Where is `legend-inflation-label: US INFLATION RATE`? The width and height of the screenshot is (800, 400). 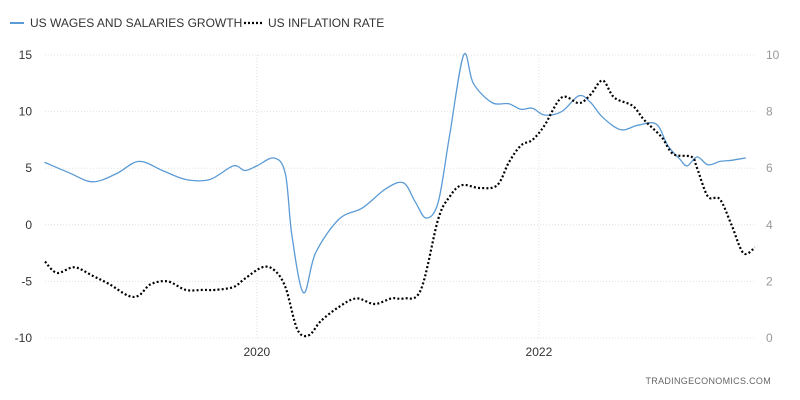
legend-inflation-label: US INFLATION RATE is located at coordinates (326, 23).